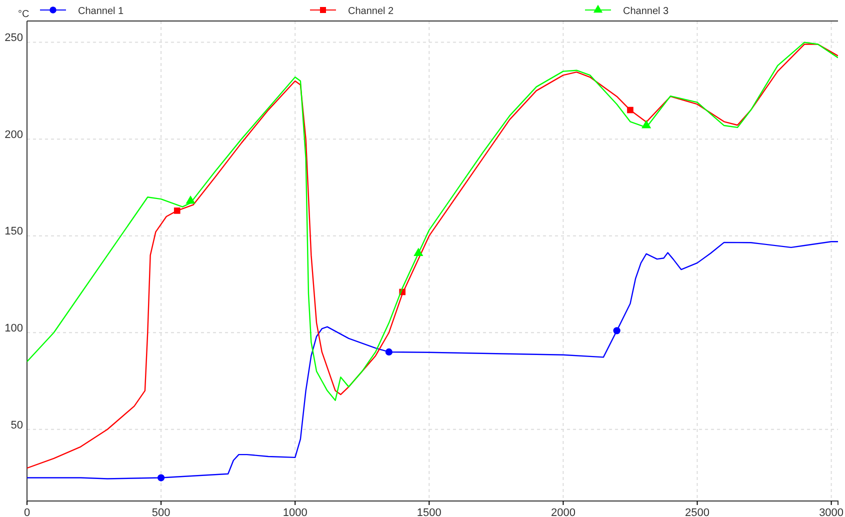 The image size is (845, 517). I want to click on y-tick-label: 250, so click(13, 38).